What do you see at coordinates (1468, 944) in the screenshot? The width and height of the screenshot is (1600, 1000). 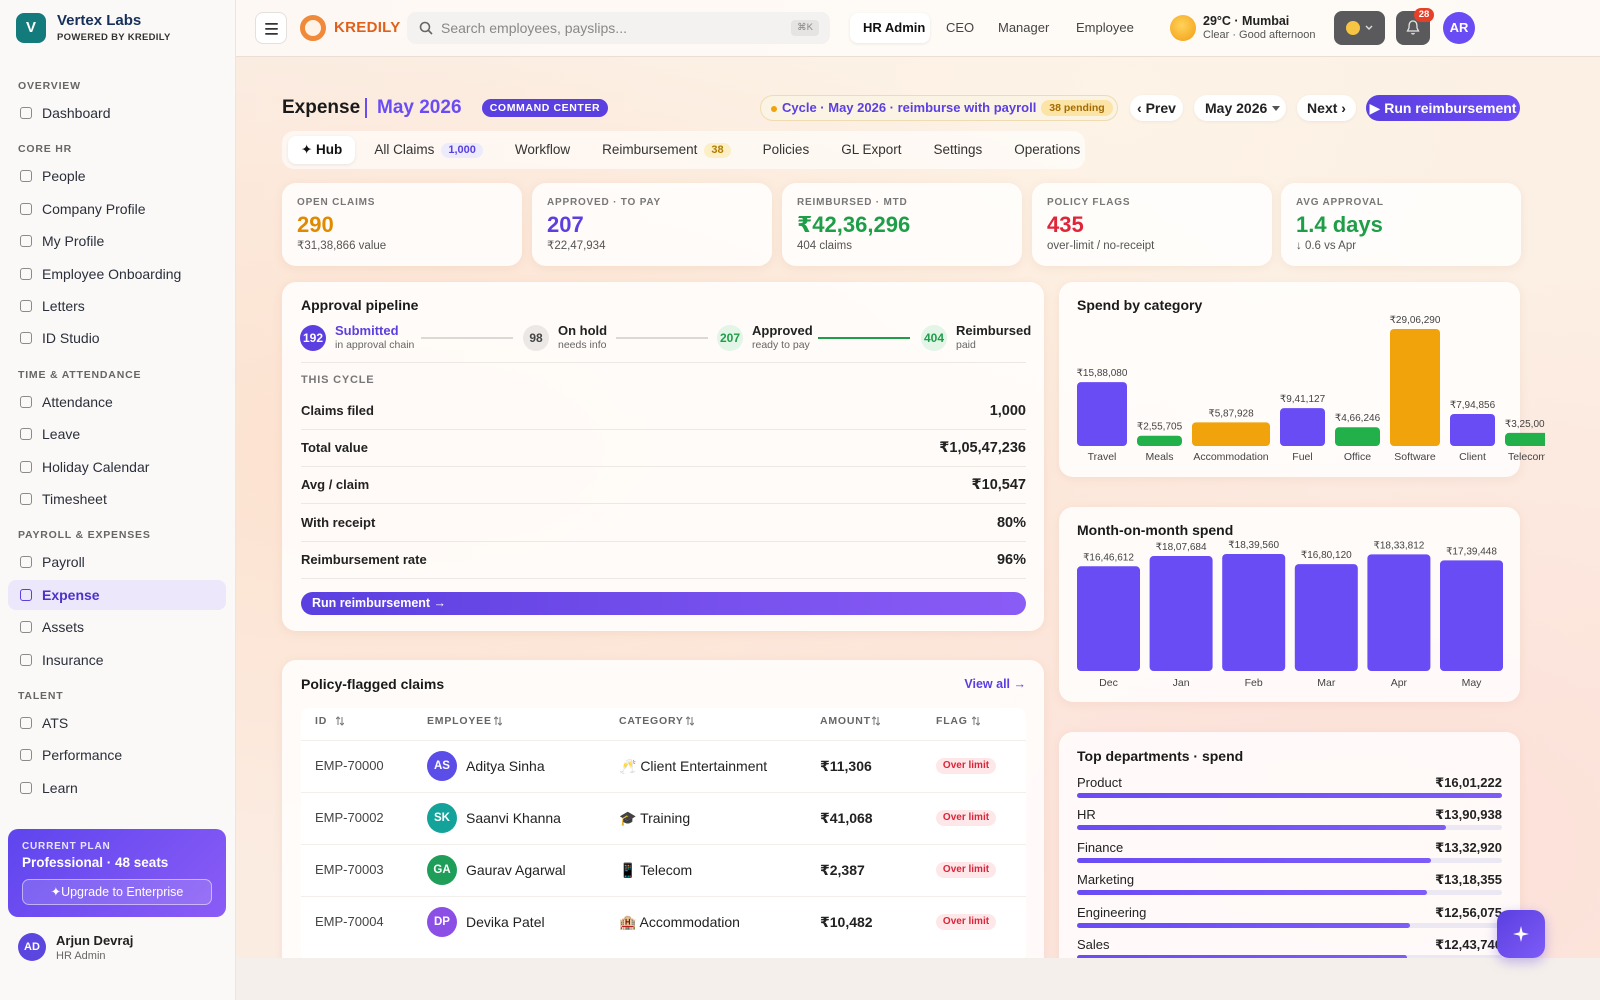 I see `department-value: ₹12,43,740` at bounding box center [1468, 944].